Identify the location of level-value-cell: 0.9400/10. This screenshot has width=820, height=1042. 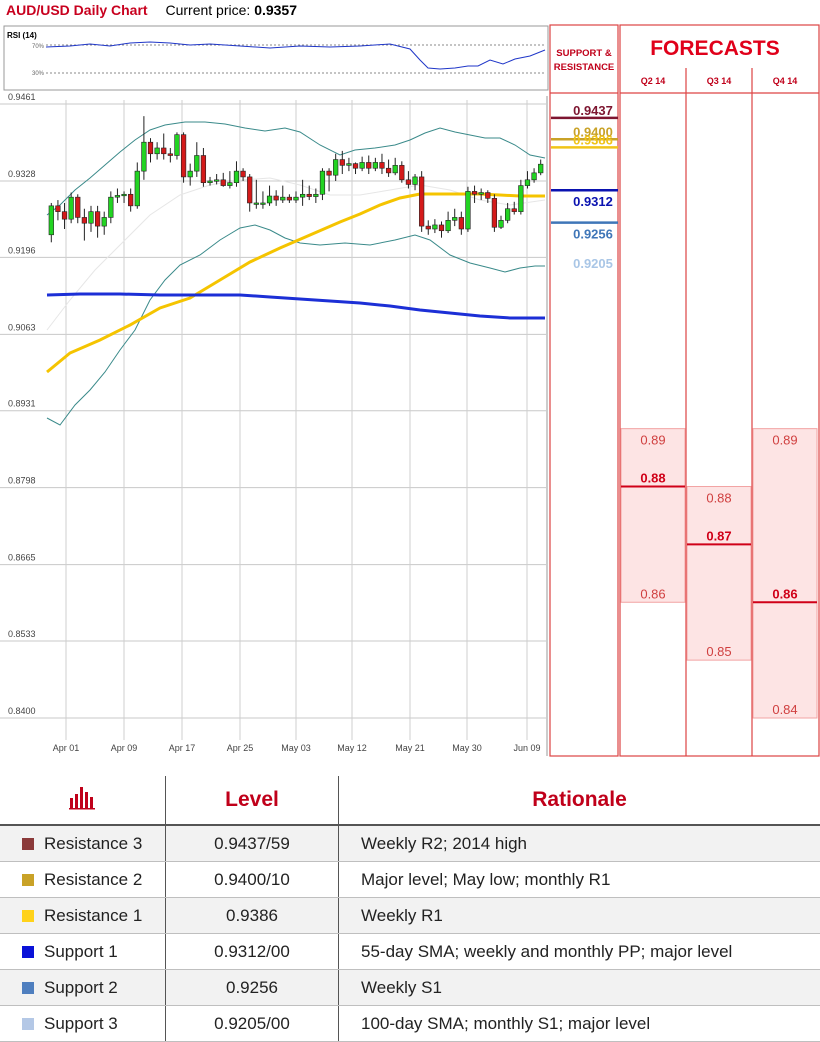
(252, 880).